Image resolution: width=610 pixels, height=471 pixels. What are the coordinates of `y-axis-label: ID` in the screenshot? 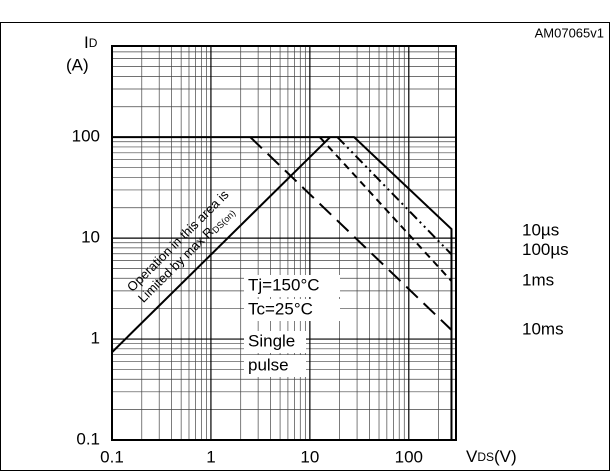 It's located at (91, 42).